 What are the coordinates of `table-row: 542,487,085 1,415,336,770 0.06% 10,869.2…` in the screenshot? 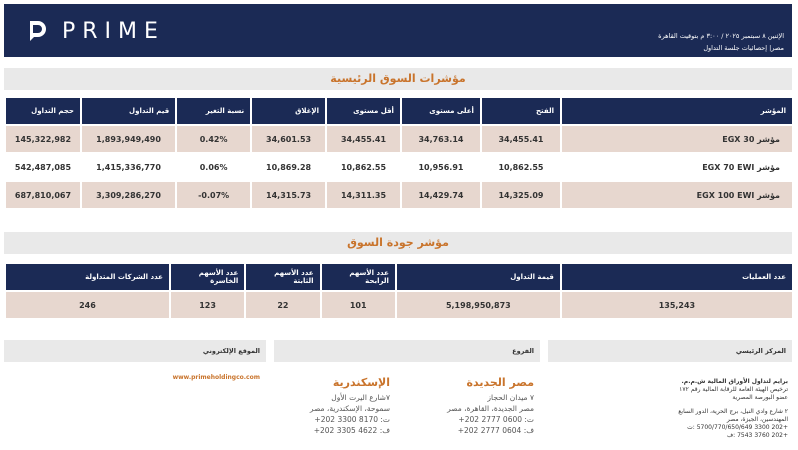 It's located at (399, 167).